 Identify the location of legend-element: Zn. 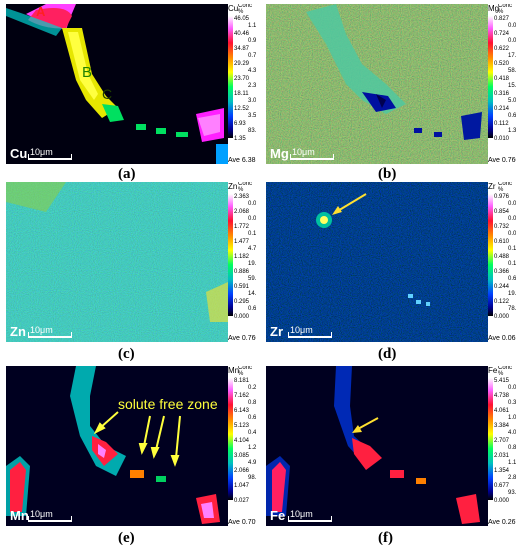
(233, 186).